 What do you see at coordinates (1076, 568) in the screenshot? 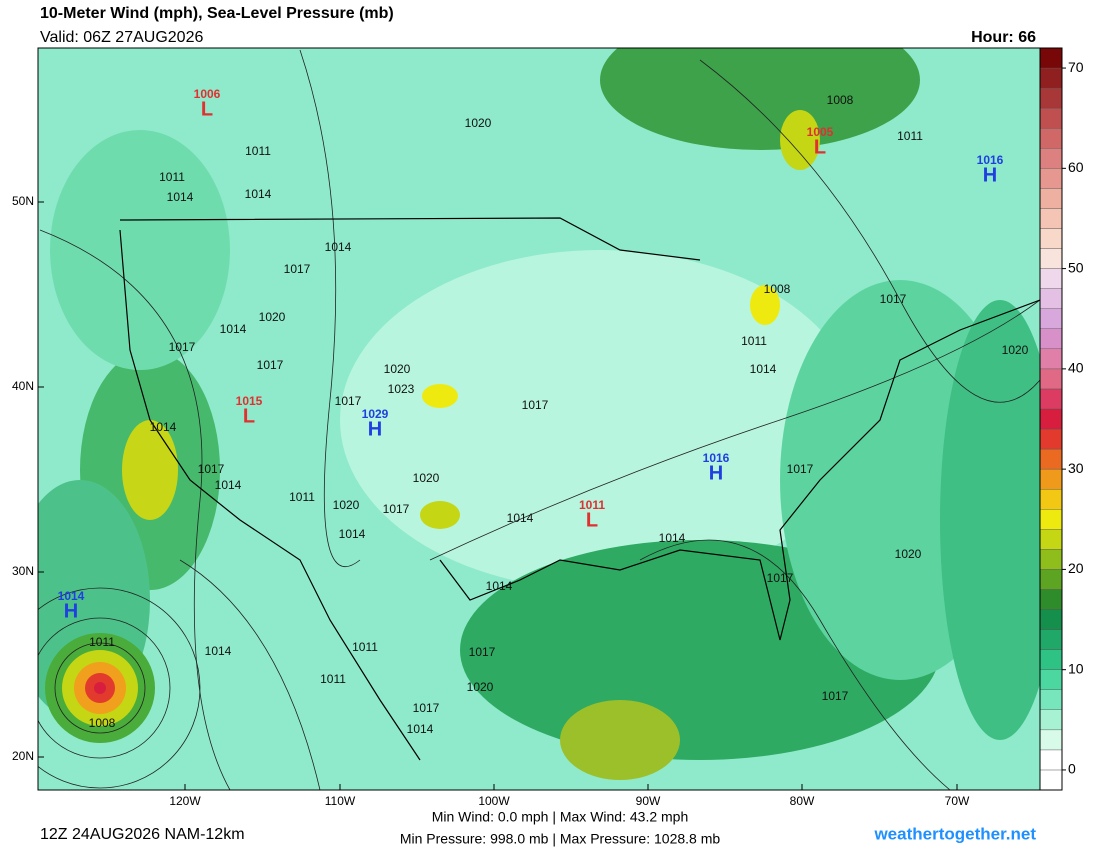
I see `colorbar-tick-label: 20` at bounding box center [1076, 568].